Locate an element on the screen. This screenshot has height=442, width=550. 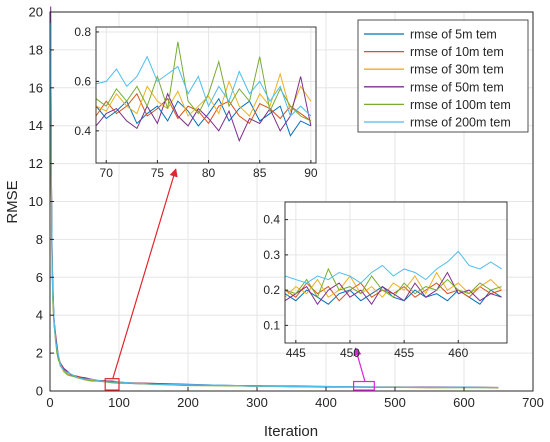
legend-box is located at coordinates (443, 76).